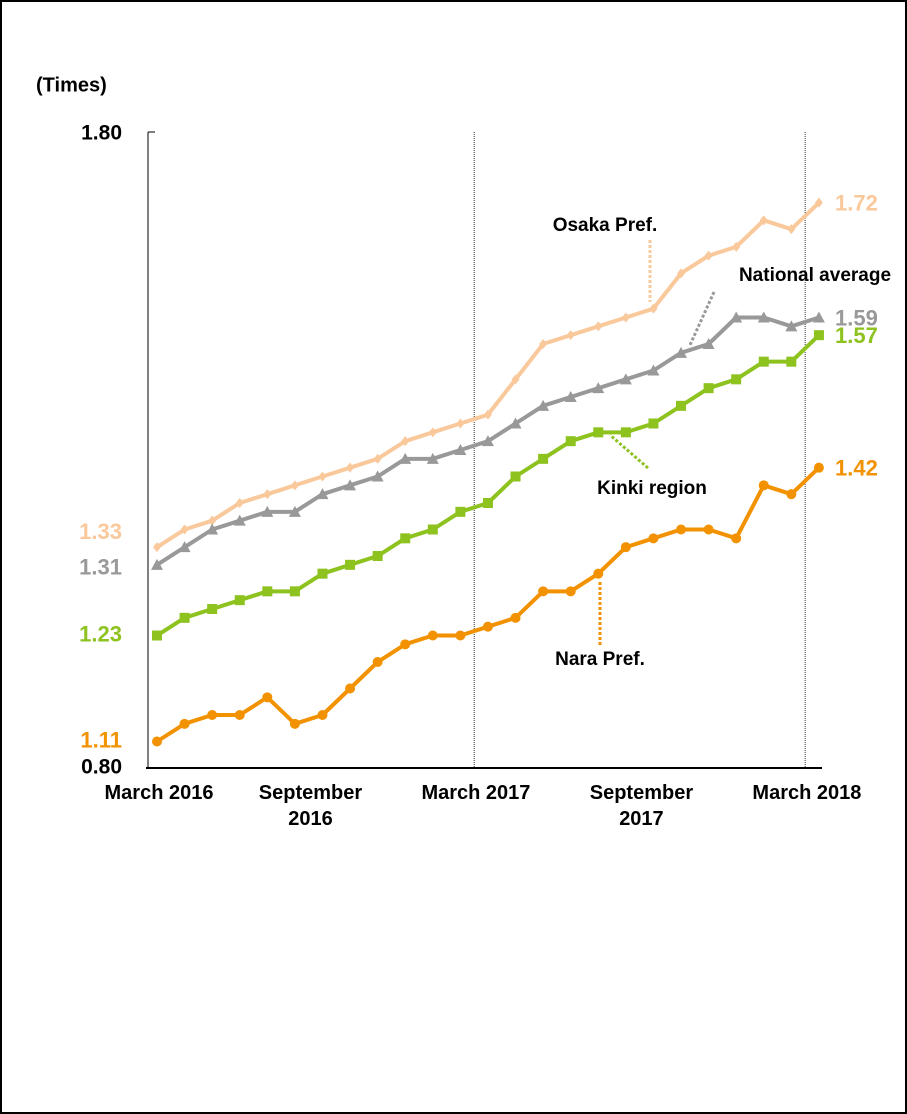 The height and width of the screenshot is (1114, 907). I want to click on series-label: Osaka Pref., so click(605, 225).